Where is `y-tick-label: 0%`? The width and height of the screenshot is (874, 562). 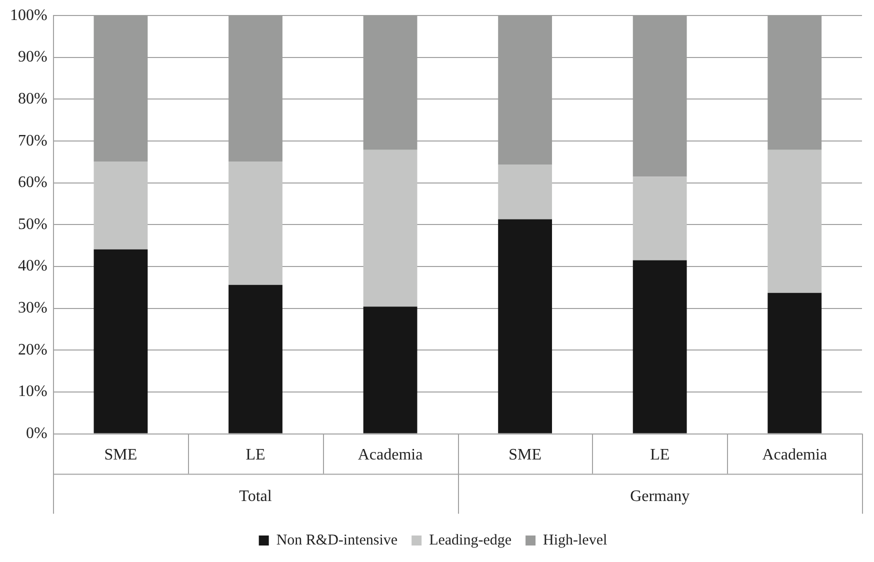
y-tick-label: 0% is located at coordinates (37, 433).